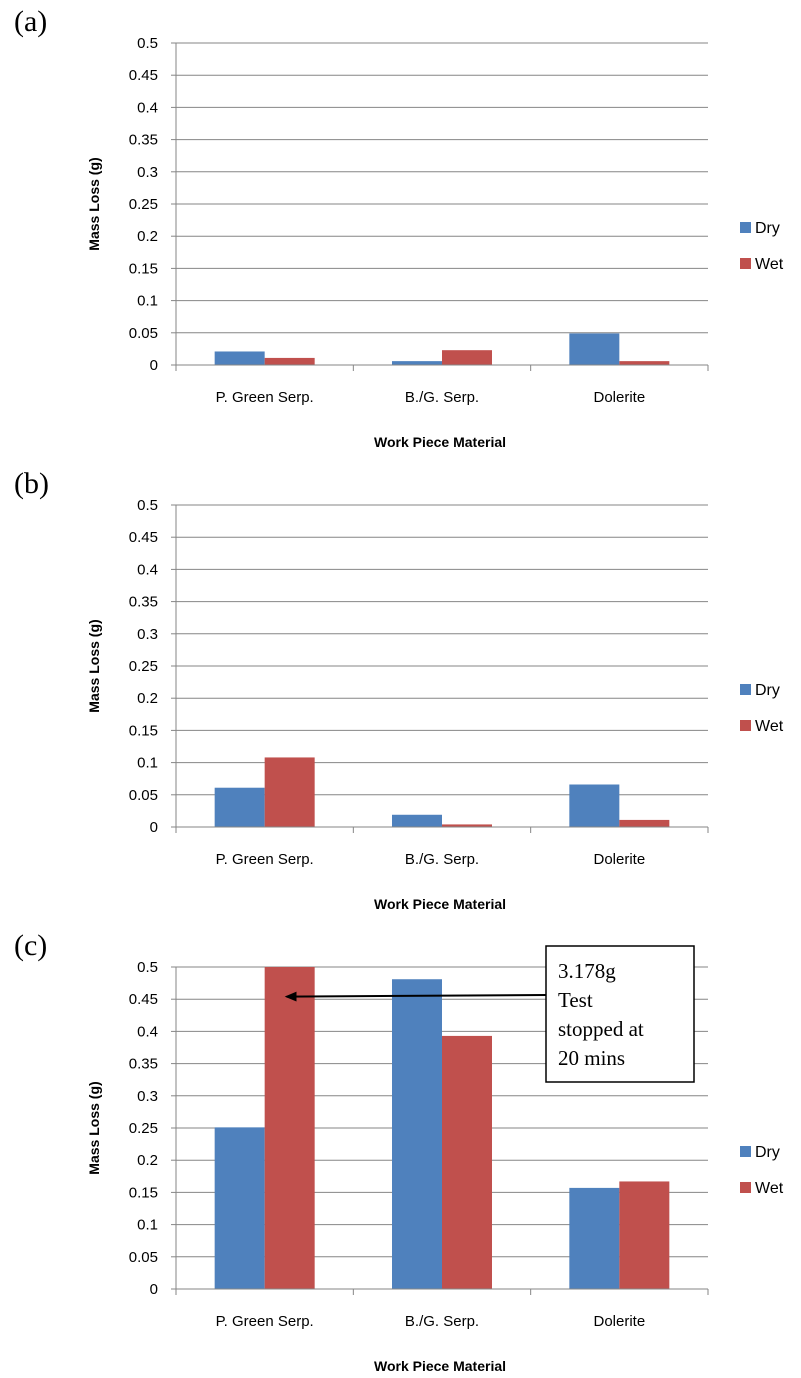  What do you see at coordinates (587, 971) in the screenshot?
I see `annotation-line: 3.178g` at bounding box center [587, 971].